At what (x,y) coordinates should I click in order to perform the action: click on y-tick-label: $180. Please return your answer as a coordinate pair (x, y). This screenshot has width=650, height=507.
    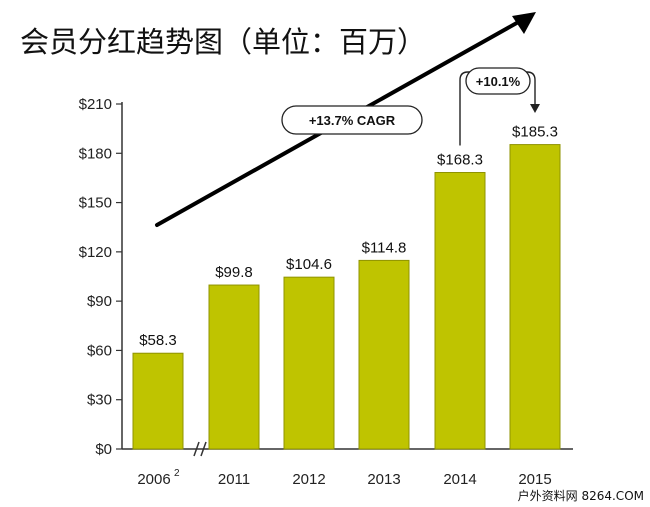
    Looking at the image, I should click on (95, 153).